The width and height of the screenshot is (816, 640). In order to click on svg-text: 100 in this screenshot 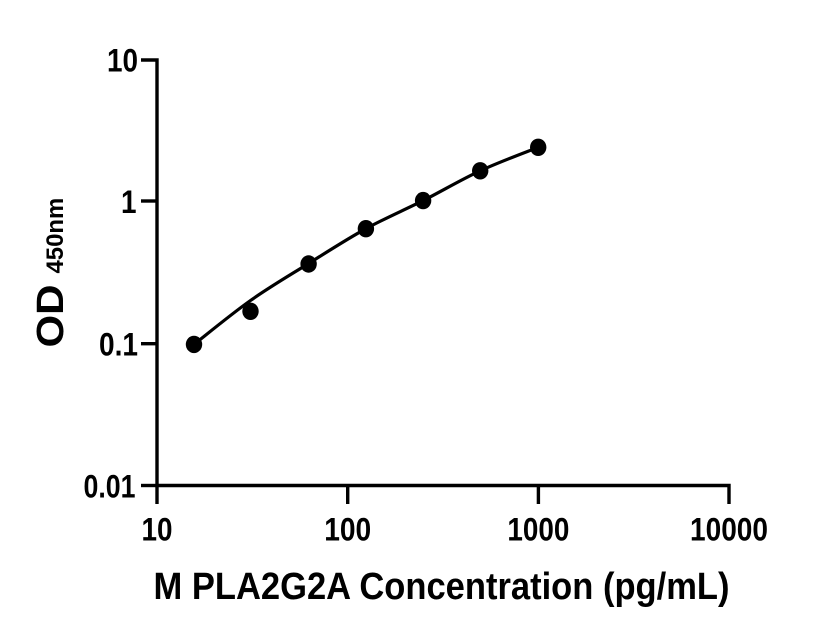, I will do `click(347, 530)`.